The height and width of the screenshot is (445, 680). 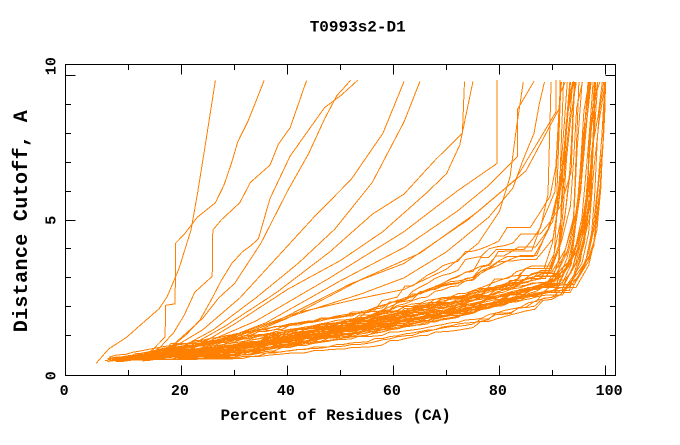 What do you see at coordinates (609, 391) in the screenshot?
I see `svg-text: 100` at bounding box center [609, 391].